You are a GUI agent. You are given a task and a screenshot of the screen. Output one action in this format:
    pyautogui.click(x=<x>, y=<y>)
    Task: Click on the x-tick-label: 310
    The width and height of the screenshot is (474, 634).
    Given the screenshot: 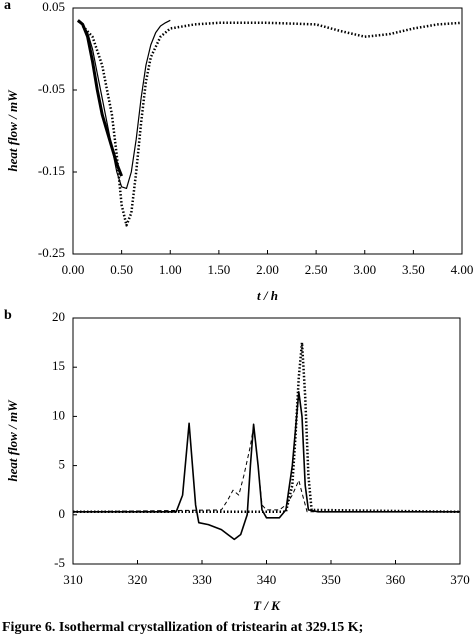 What is the action you would take?
    pyautogui.click(x=73, y=579)
    